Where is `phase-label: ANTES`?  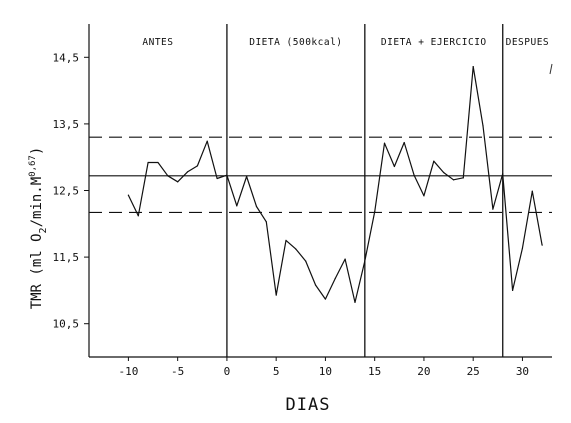
phase-label: ANTES is located at coordinates (157, 42).